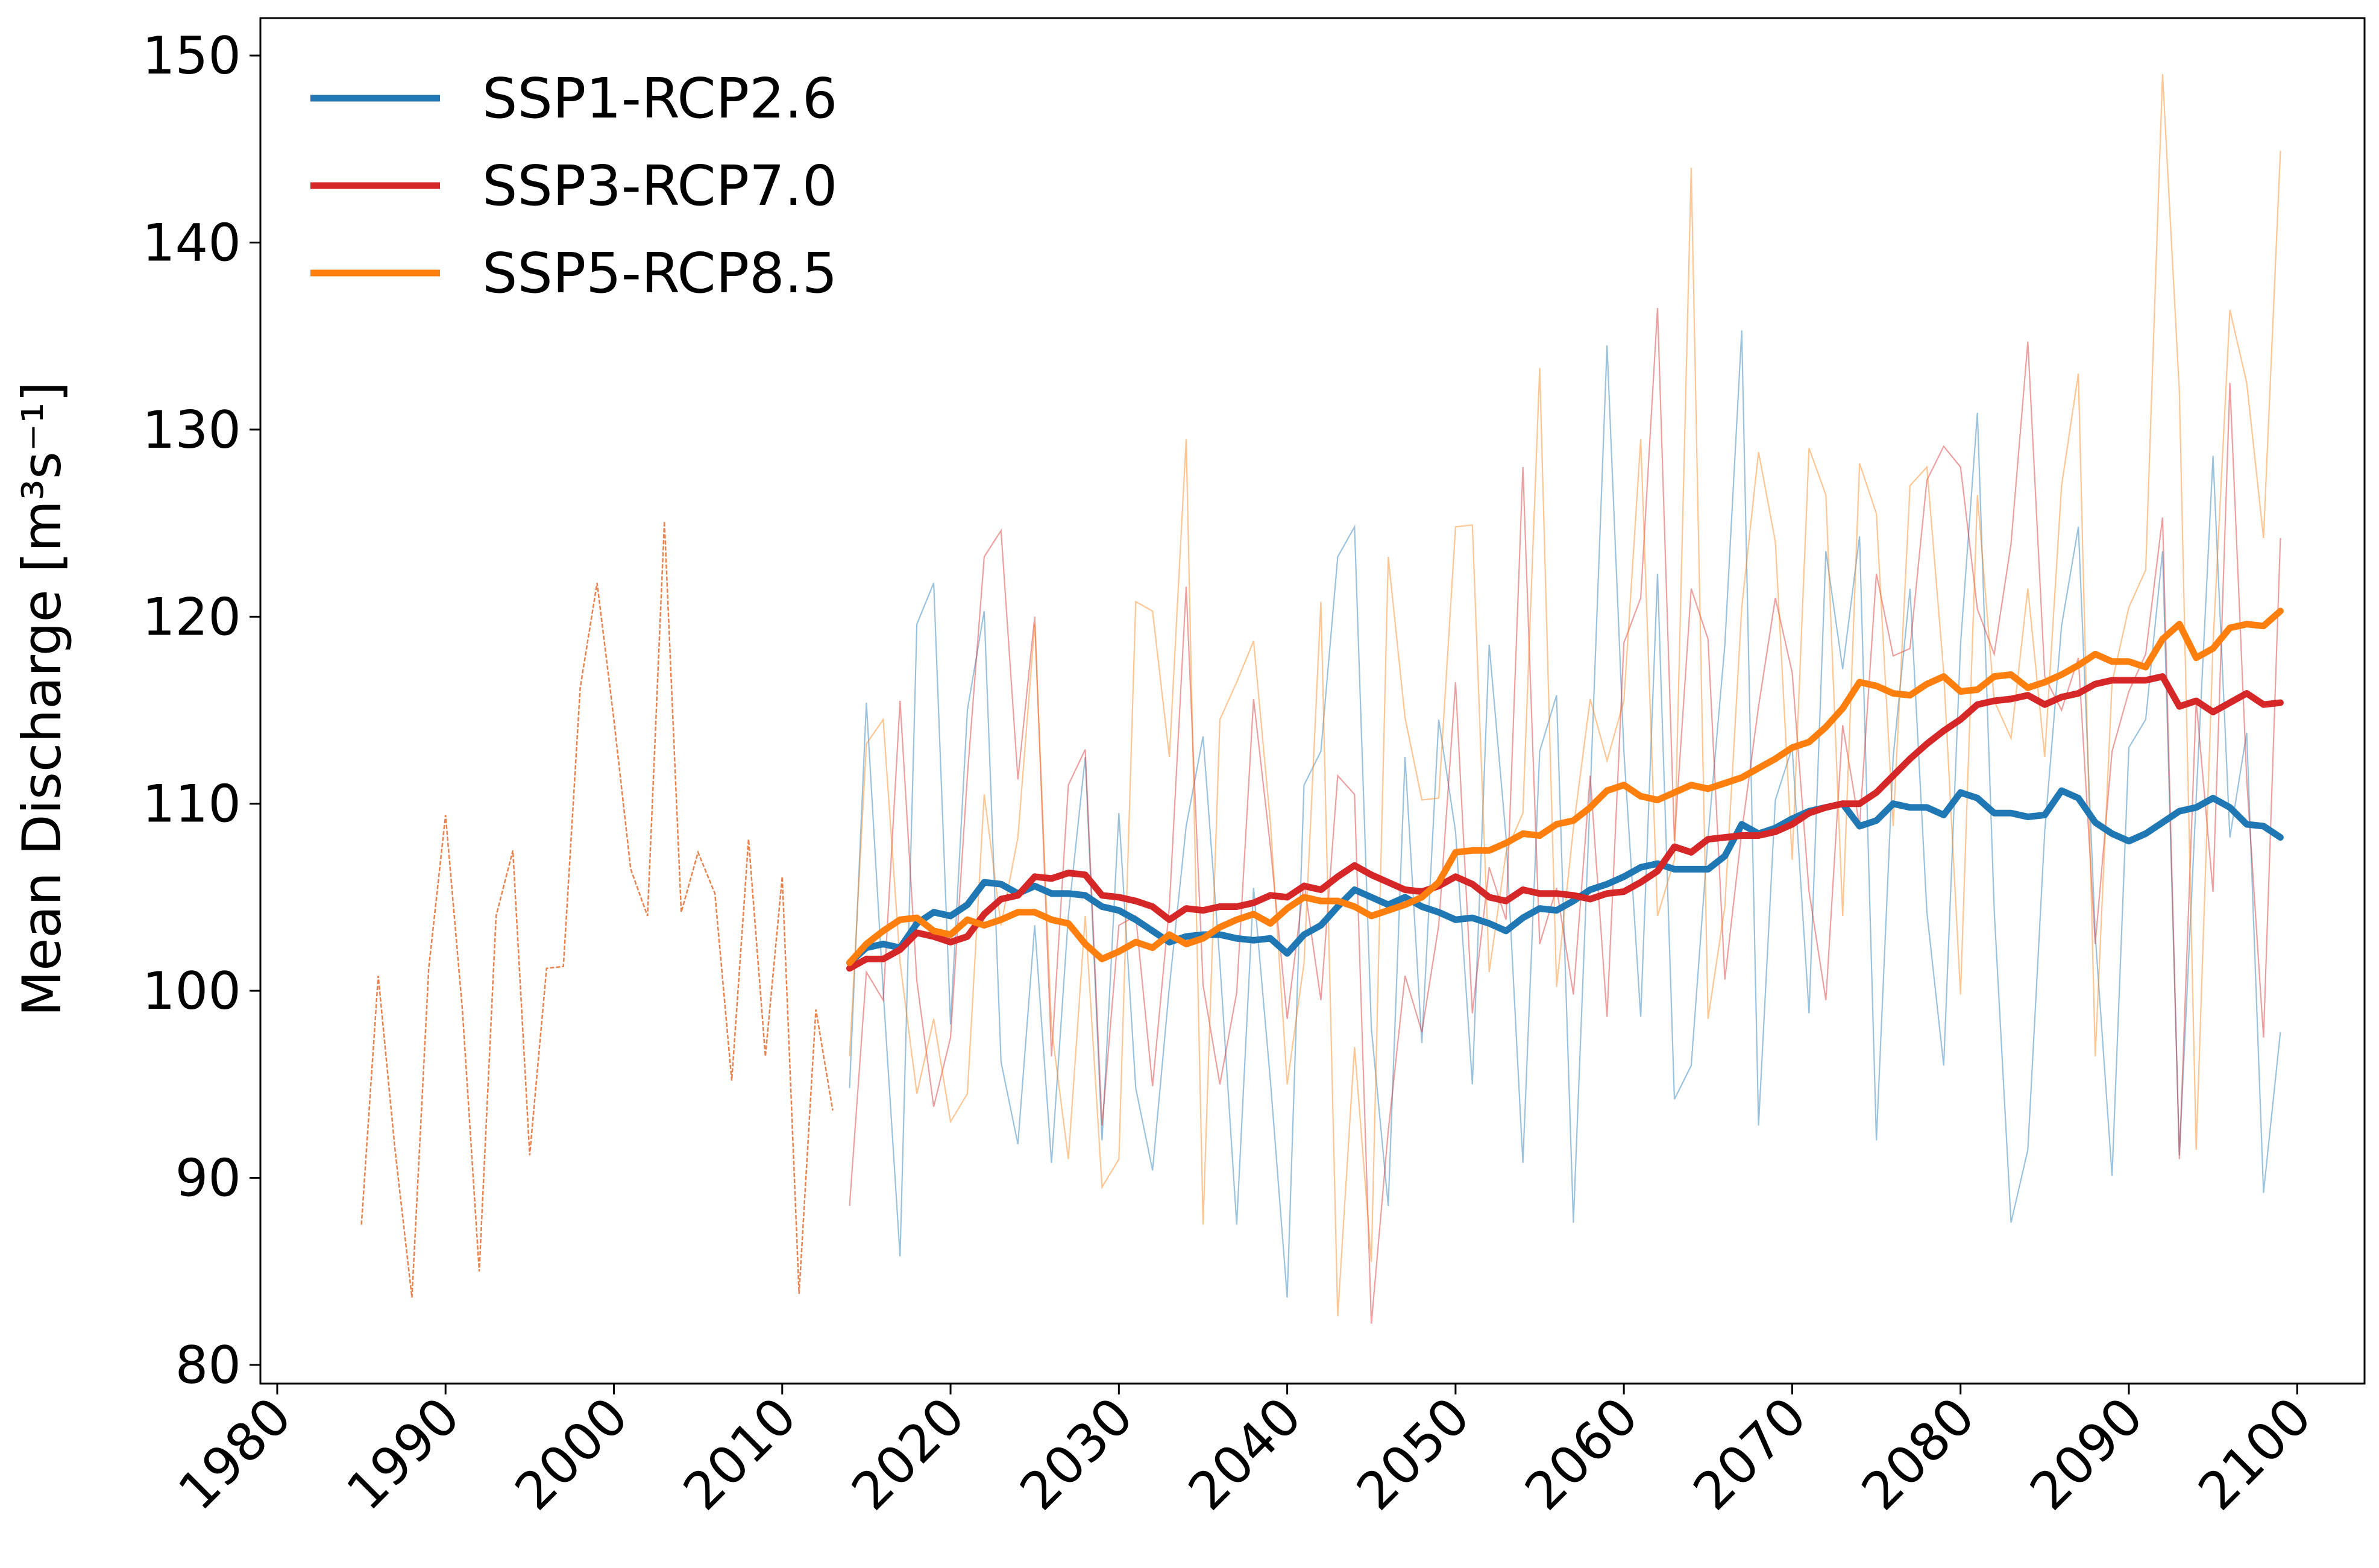  I want to click on legend: SSP1-RCP2.6 SSP3-RCP7.0 SSP5-RCP8.5, so click(573, 186).